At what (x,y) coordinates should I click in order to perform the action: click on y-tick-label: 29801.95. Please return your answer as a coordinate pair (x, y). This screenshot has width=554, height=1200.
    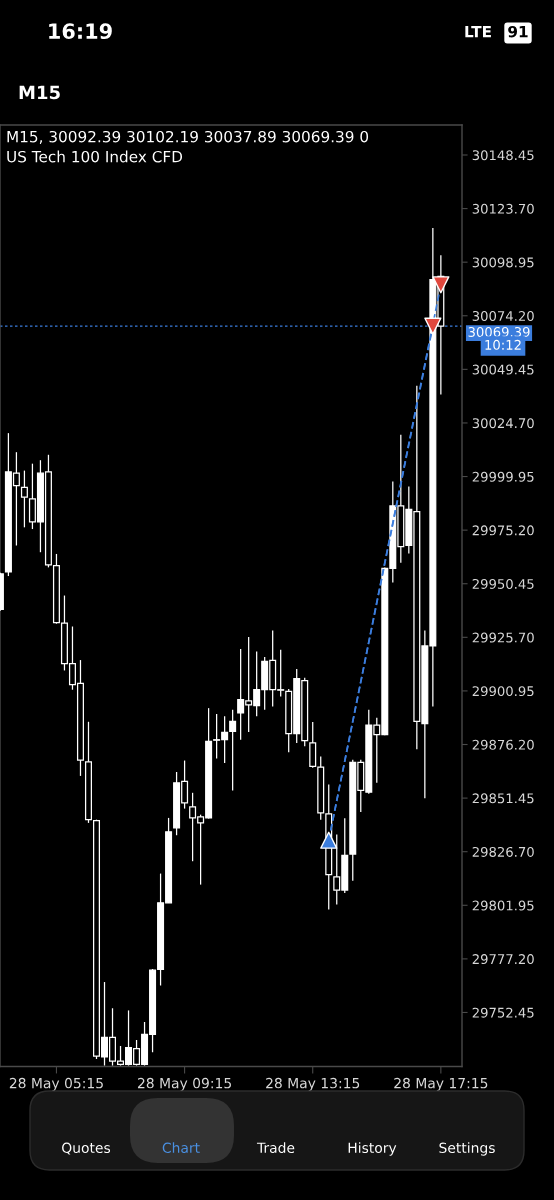
    Looking at the image, I should click on (503, 905).